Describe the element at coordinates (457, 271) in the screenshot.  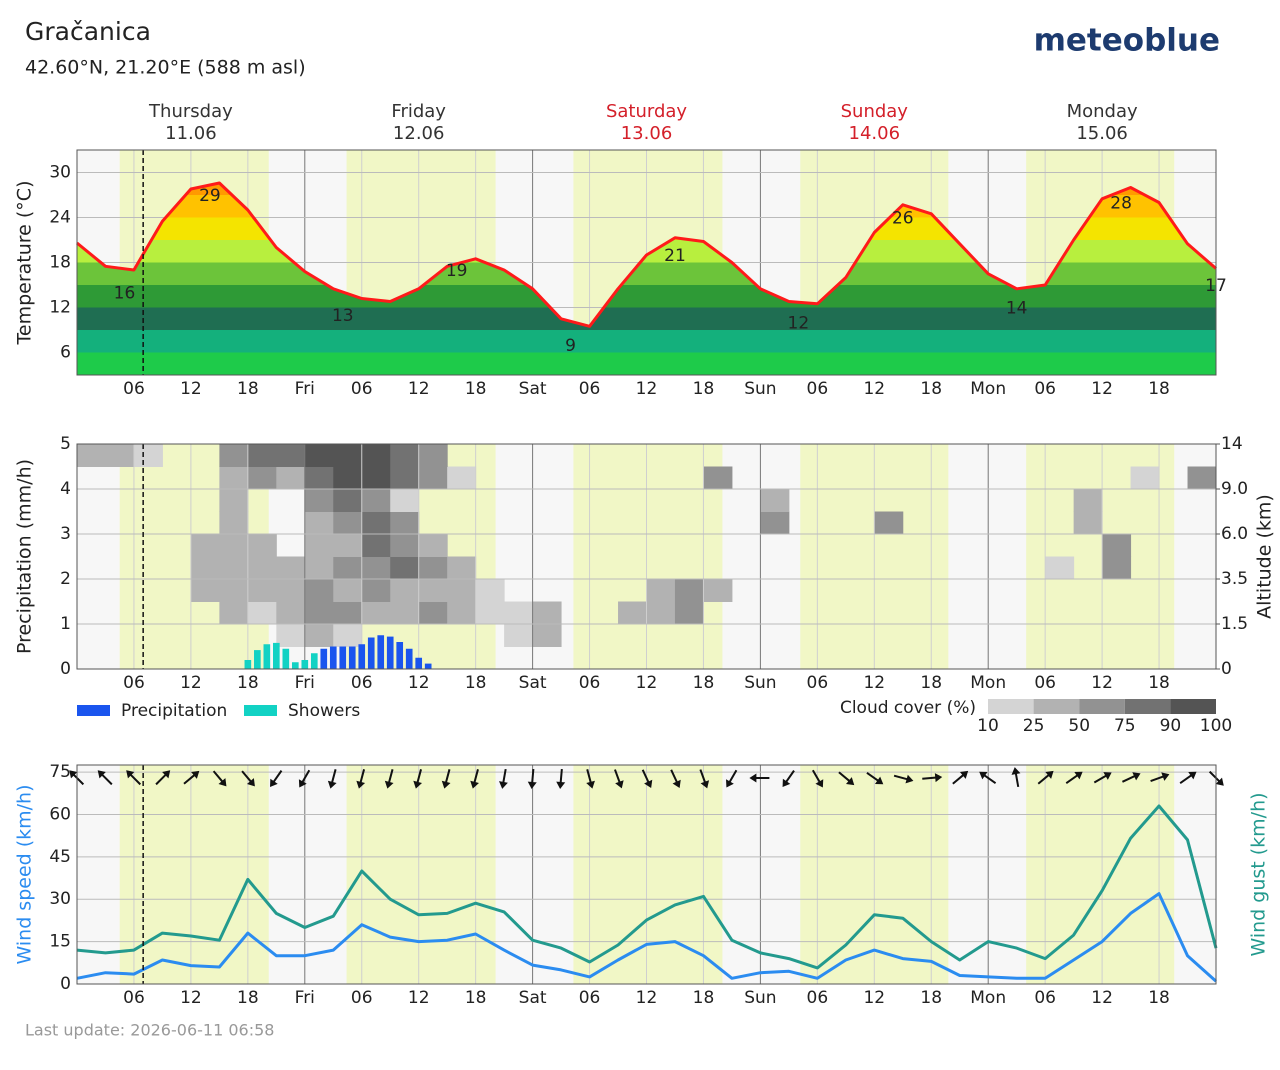
I see `temperature-label: 19` at that location.